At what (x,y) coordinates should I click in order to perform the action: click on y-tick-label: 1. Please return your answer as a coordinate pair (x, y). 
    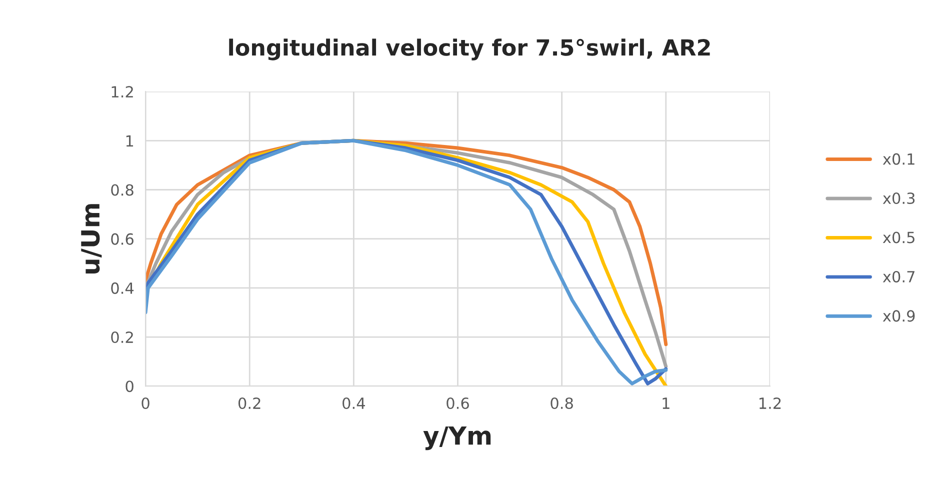
    Looking at the image, I should click on (130, 140).